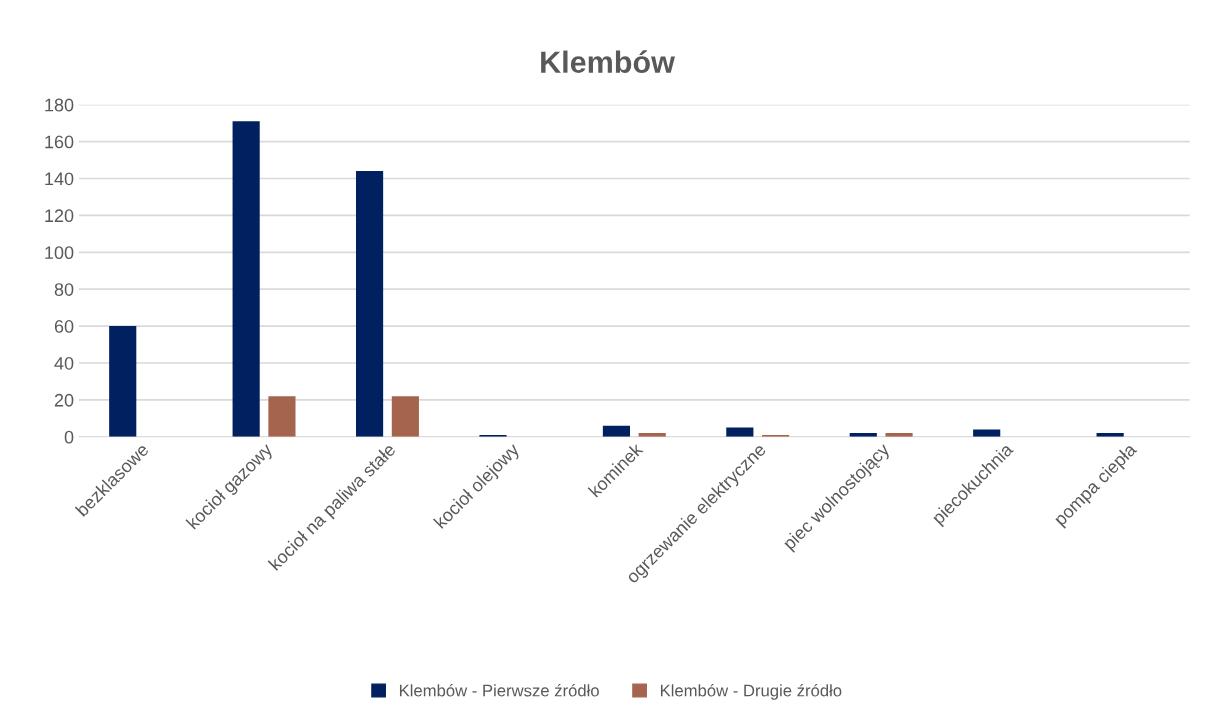  I want to click on y-tick-label: 120, so click(59, 216).